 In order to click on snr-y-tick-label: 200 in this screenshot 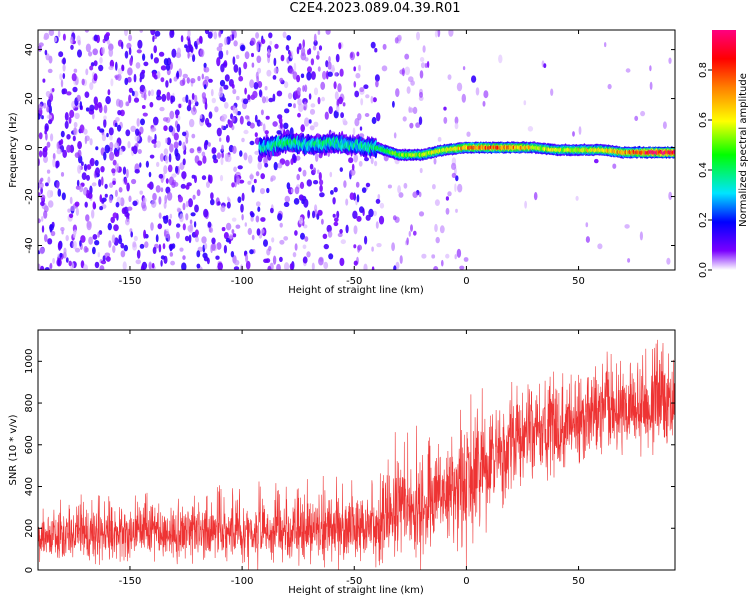, I will do `click(29, 528)`.